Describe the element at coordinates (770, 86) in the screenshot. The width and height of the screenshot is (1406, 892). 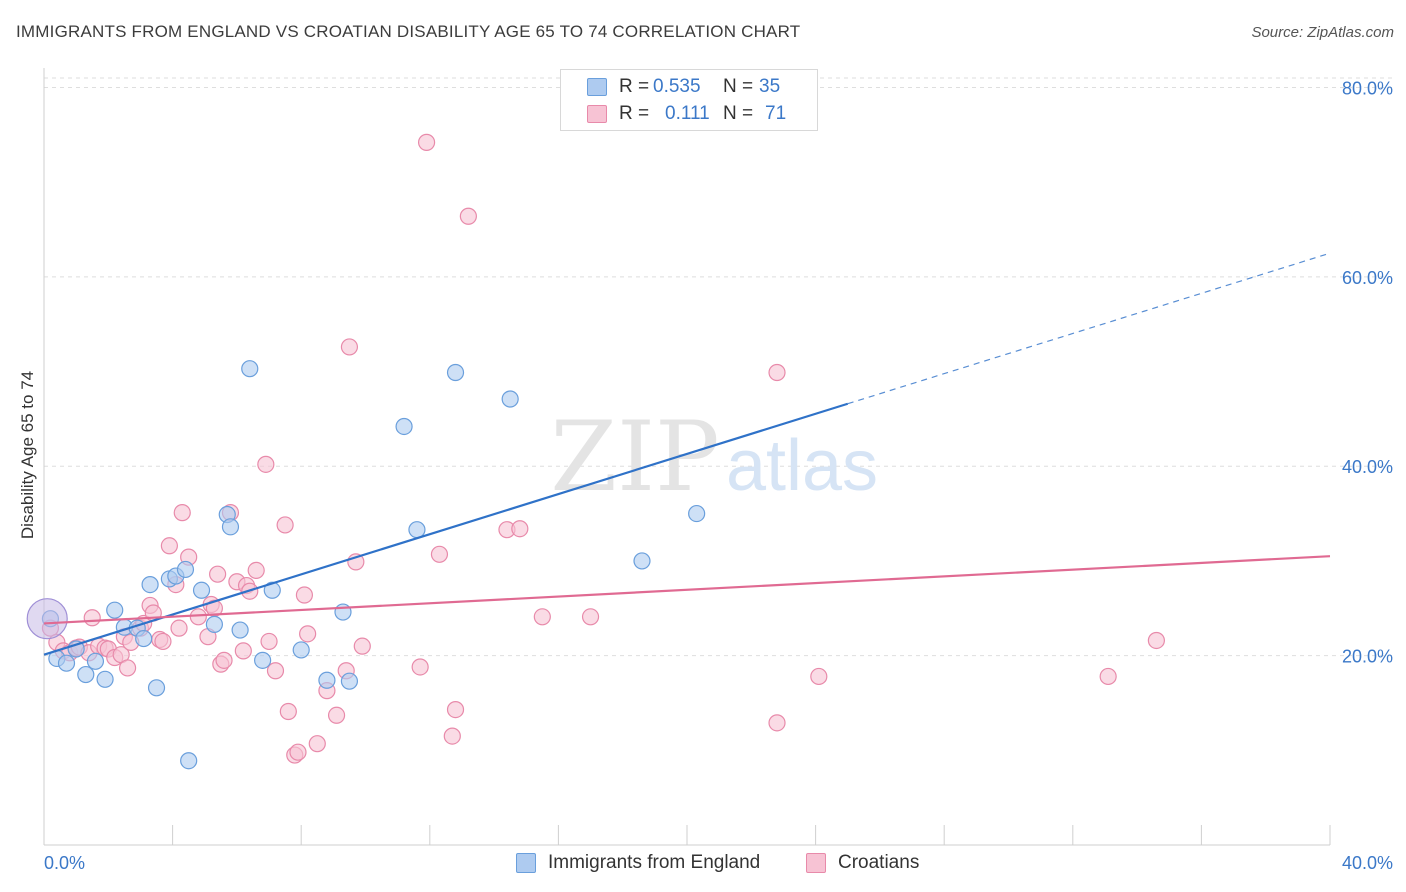
I see `n-value: 35` at that location.